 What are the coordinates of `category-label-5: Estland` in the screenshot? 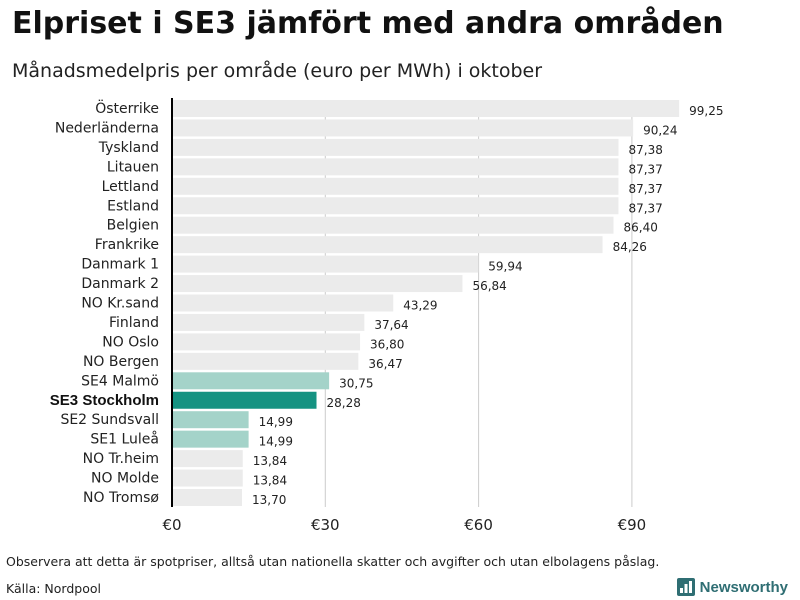 It's located at (133, 206).